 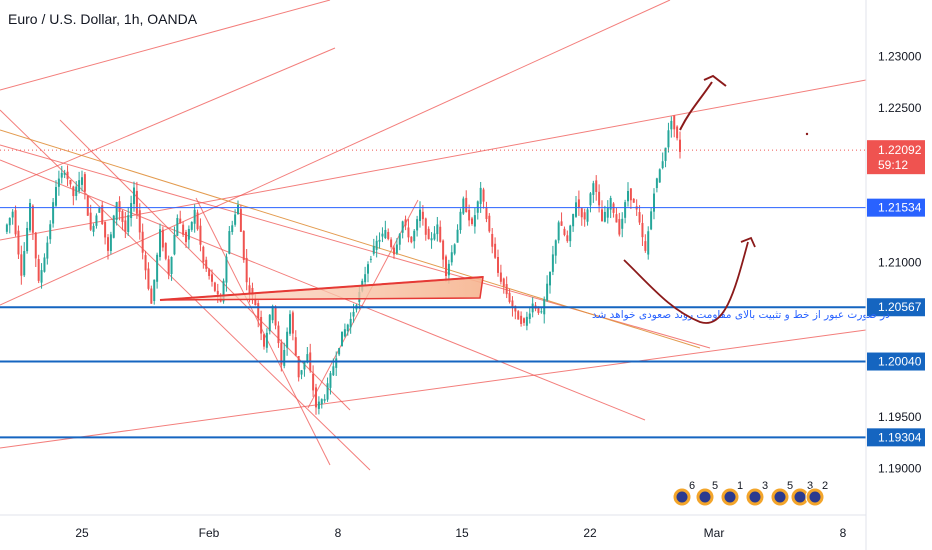 What do you see at coordinates (696, 106) in the screenshot?
I see `sketch-arrow-up` at bounding box center [696, 106].